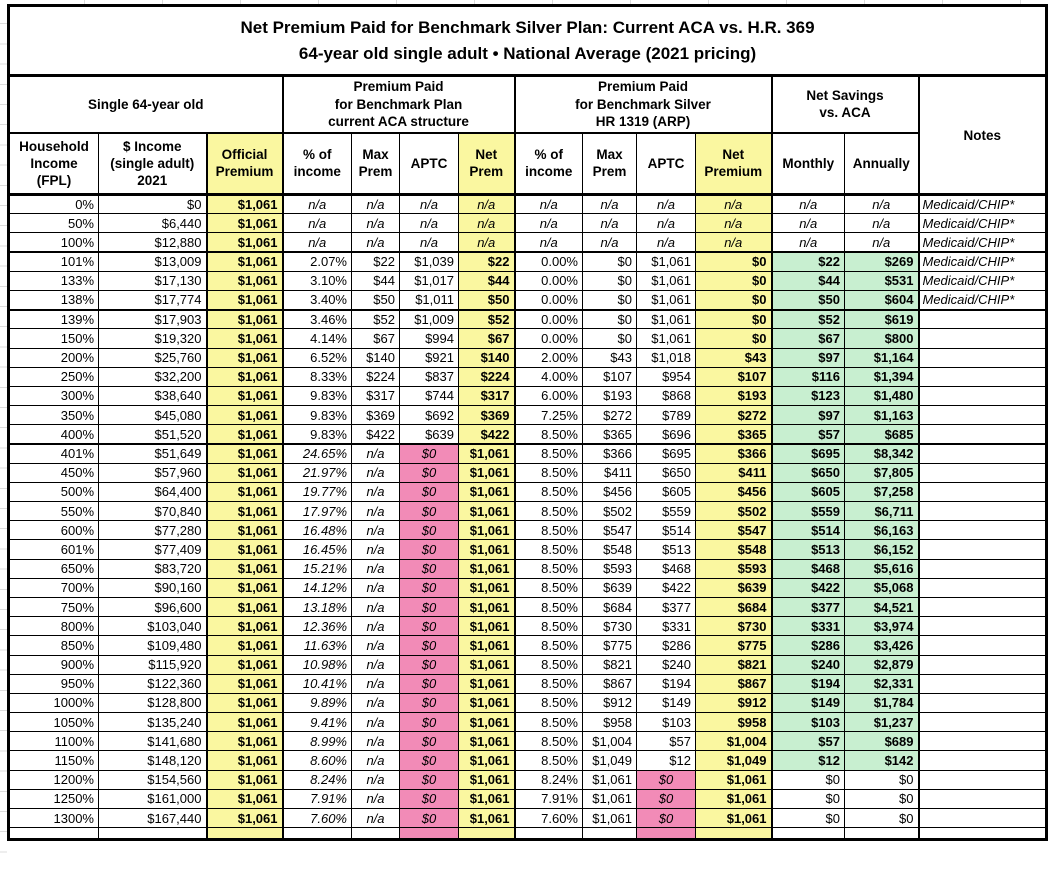 The width and height of the screenshot is (1051, 869). Describe the element at coordinates (666, 587) in the screenshot. I see `cell-arp-aptc: $422` at that location.